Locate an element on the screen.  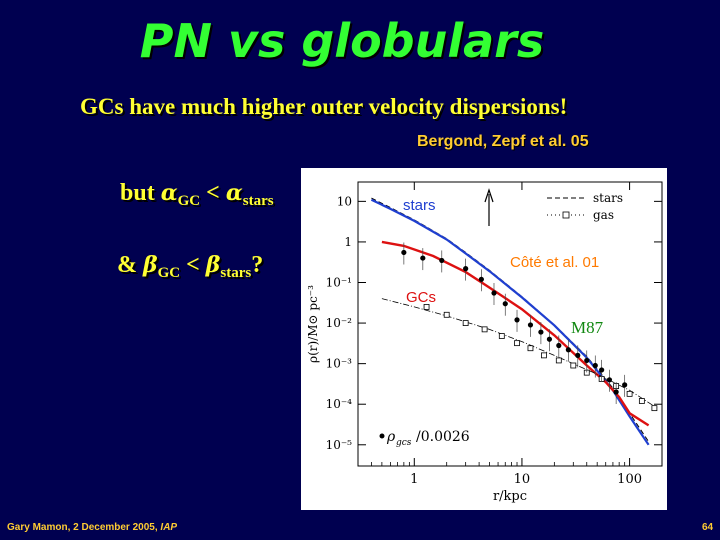
citation: Bergond, Zepf et al. 05 is located at coordinates (503, 141).